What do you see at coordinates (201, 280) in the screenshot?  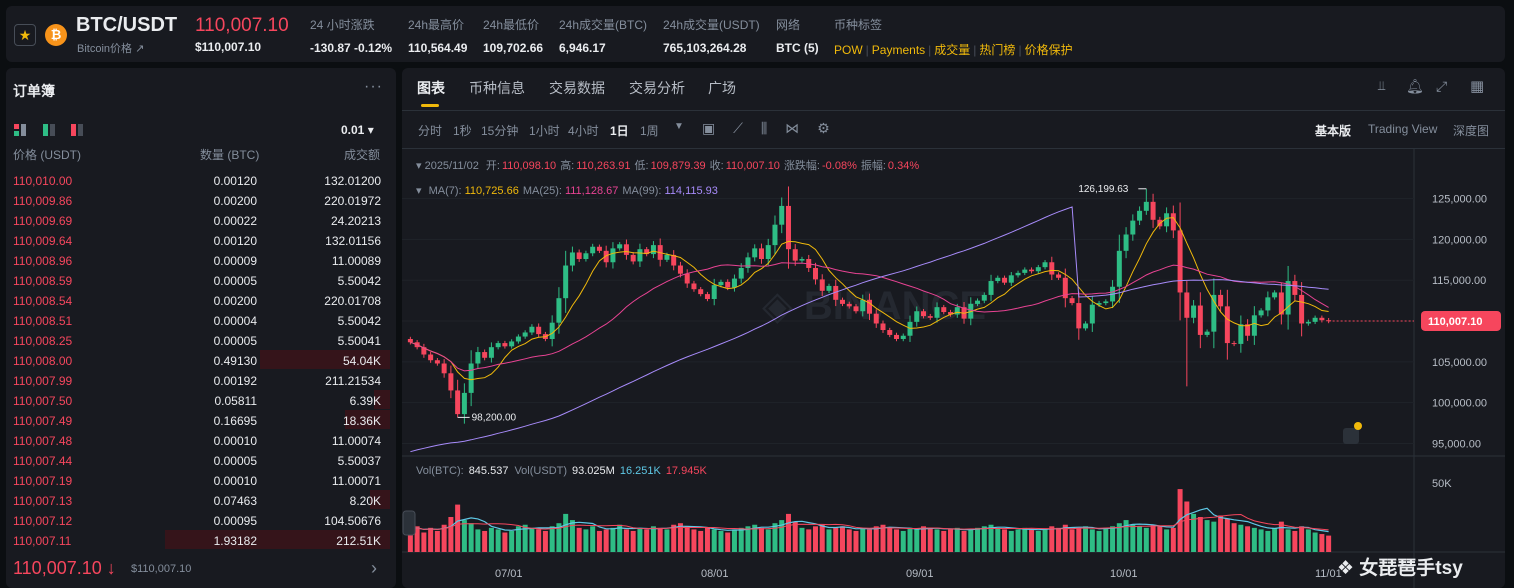 I see `orderbook-row: 110,008.59 0.00005 5.50042` at bounding box center [201, 280].